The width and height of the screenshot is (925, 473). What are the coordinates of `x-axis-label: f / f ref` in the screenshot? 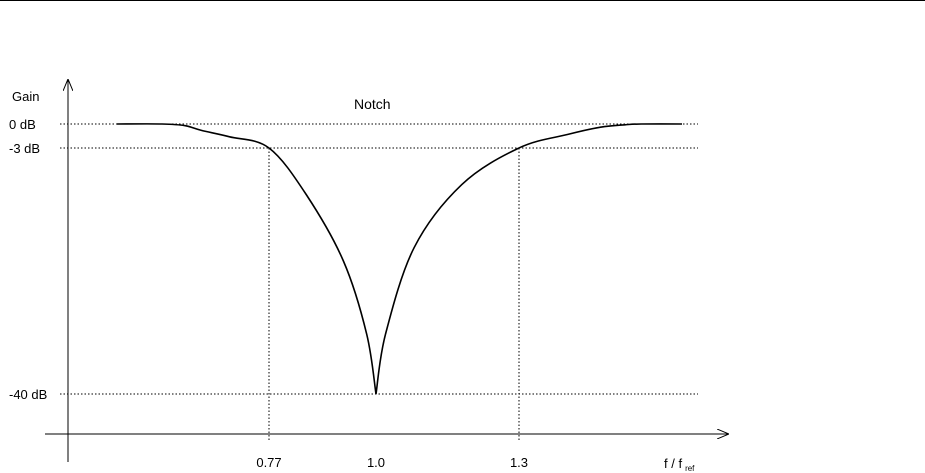 It's located at (679, 464).